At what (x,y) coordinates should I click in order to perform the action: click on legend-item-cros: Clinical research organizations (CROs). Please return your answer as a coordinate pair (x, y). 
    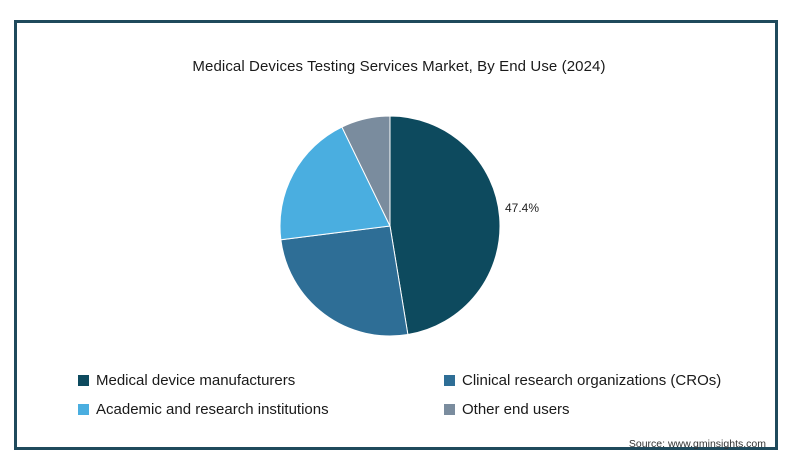
    Looking at the image, I should click on (582, 380).